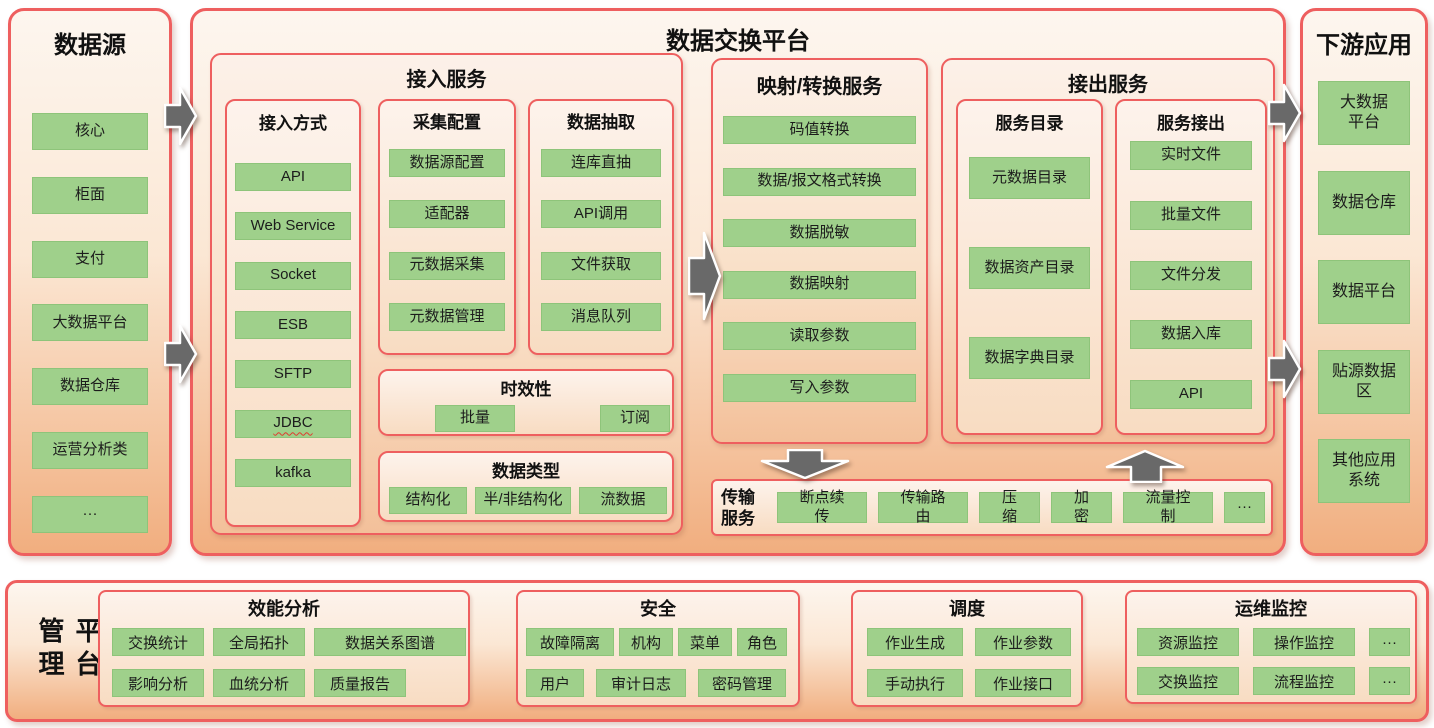 Image resolution: width=1434 pixels, height=728 pixels. I want to click on list-item: 码值转换, so click(819, 130).